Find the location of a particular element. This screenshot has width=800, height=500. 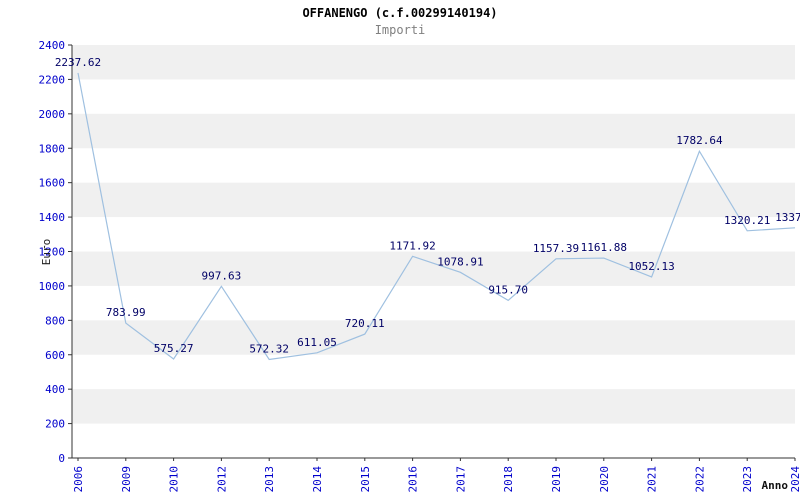

x-tick-label: 2013 is located at coordinates (269, 479).